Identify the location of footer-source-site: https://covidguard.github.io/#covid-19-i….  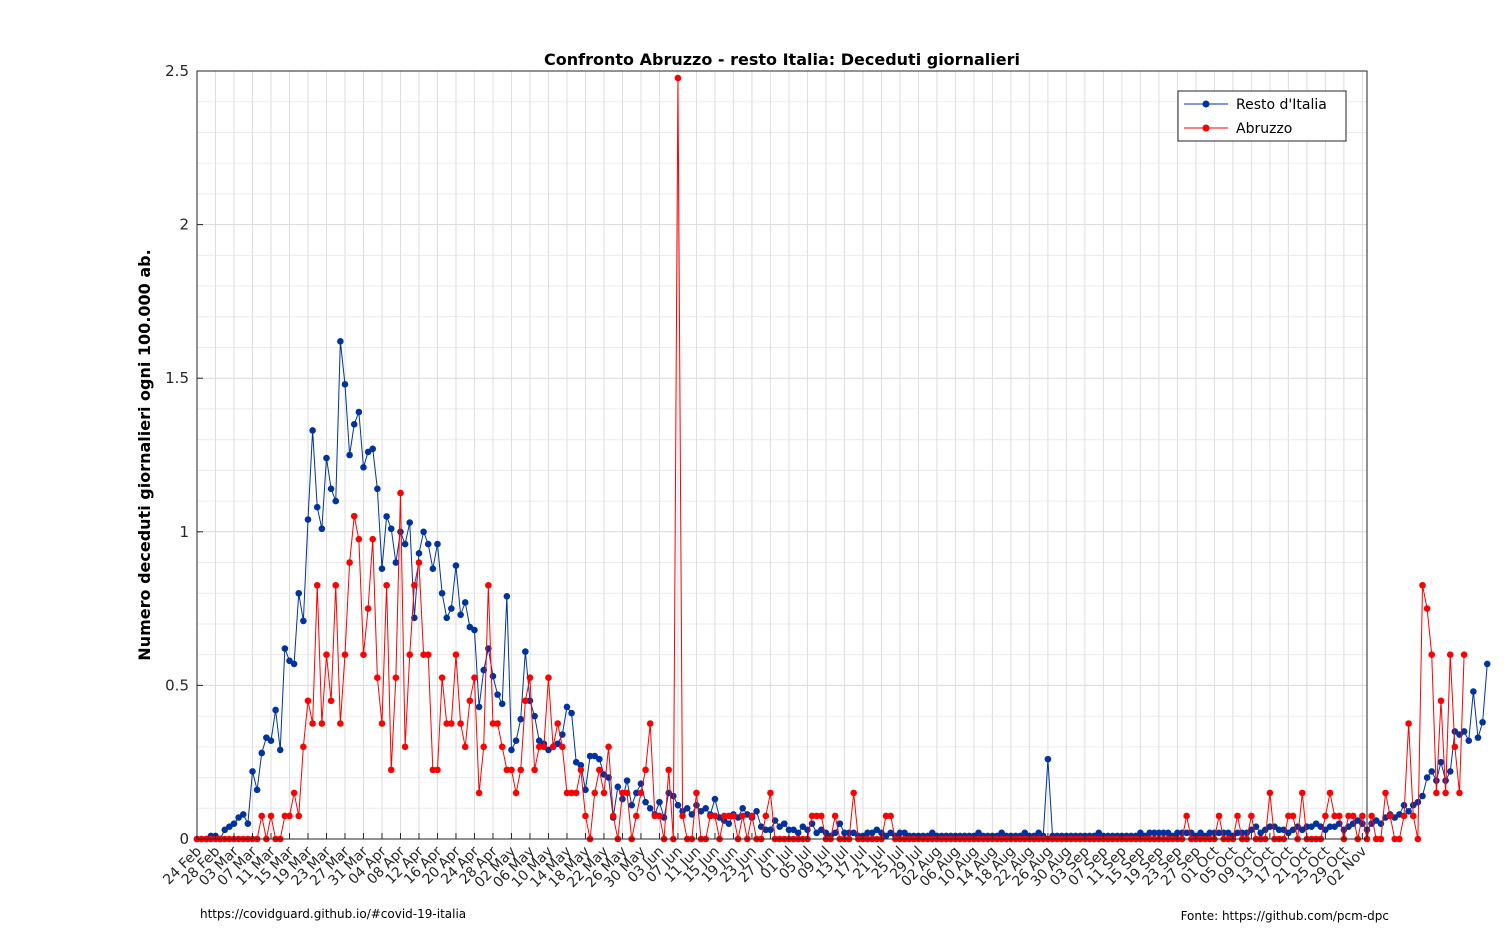
(333, 914).